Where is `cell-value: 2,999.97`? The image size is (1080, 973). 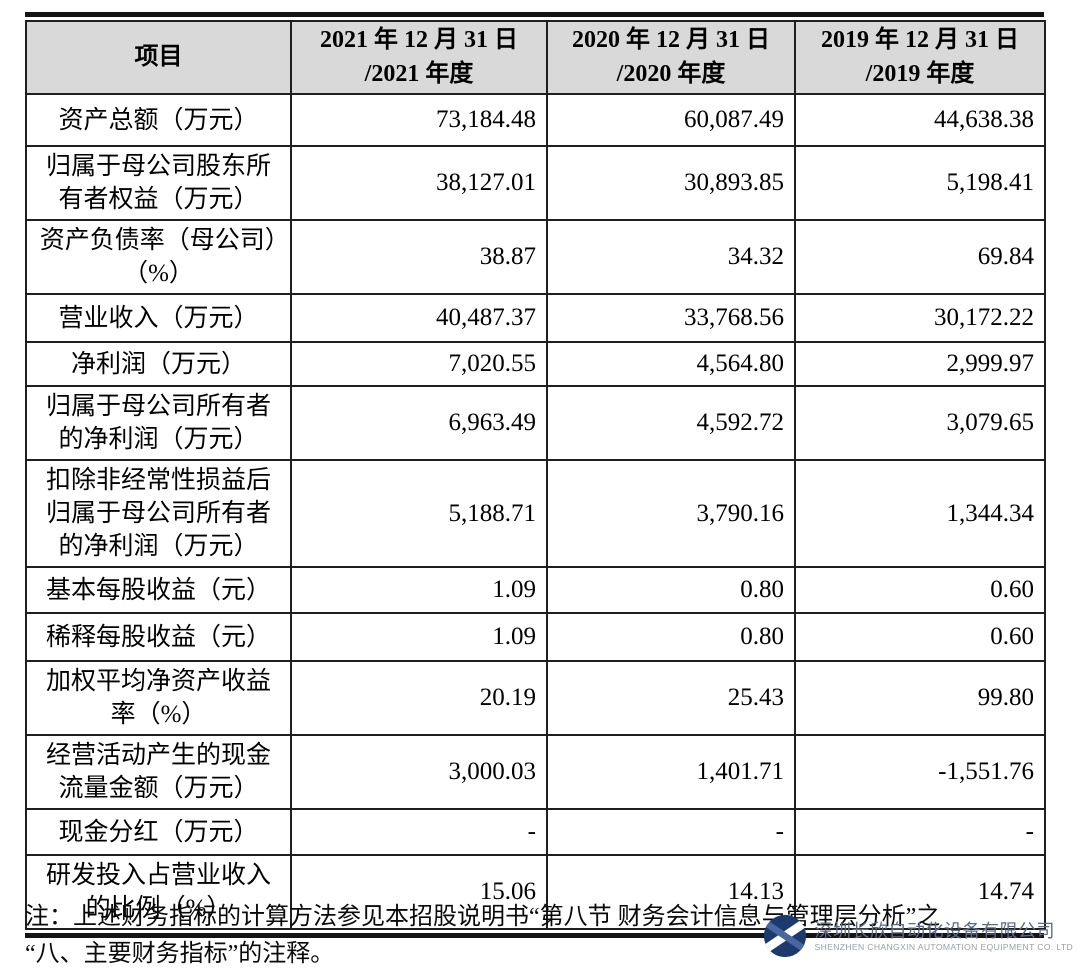 cell-value: 2,999.97 is located at coordinates (920, 364).